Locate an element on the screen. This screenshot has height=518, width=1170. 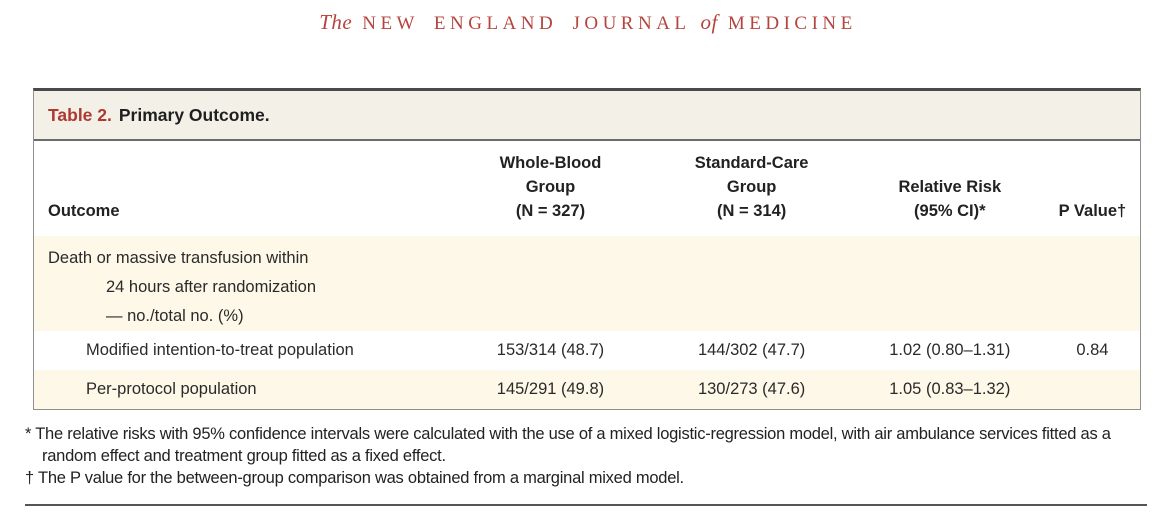
cell-value: 145/291 (49.8) is located at coordinates (550, 389).